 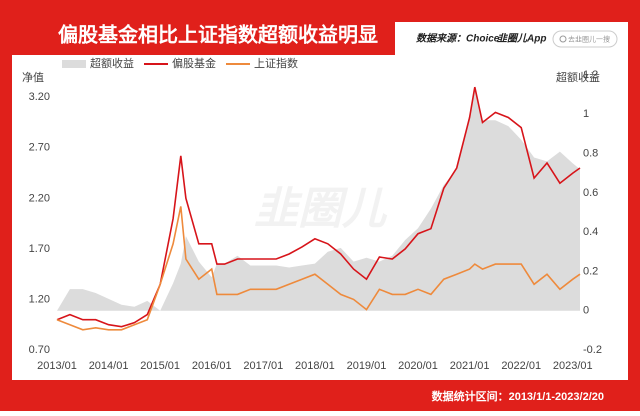 I want to click on x-tick-label: 2022/01, so click(x=521, y=366).